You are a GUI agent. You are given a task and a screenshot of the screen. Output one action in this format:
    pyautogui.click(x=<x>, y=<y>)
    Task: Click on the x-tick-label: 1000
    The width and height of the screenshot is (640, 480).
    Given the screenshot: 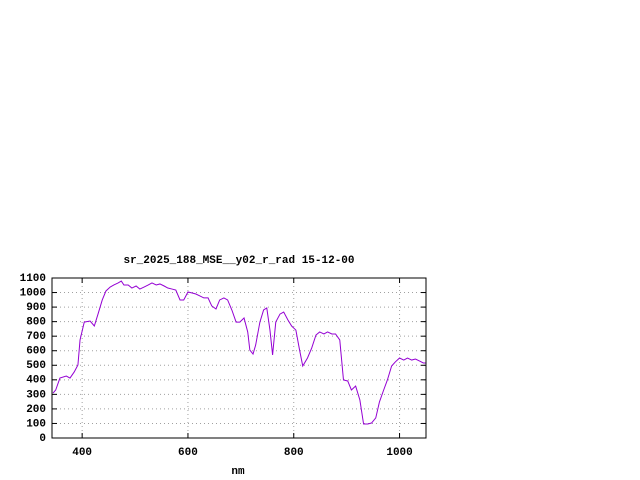 What is the action you would take?
    pyautogui.click(x=399, y=453)
    